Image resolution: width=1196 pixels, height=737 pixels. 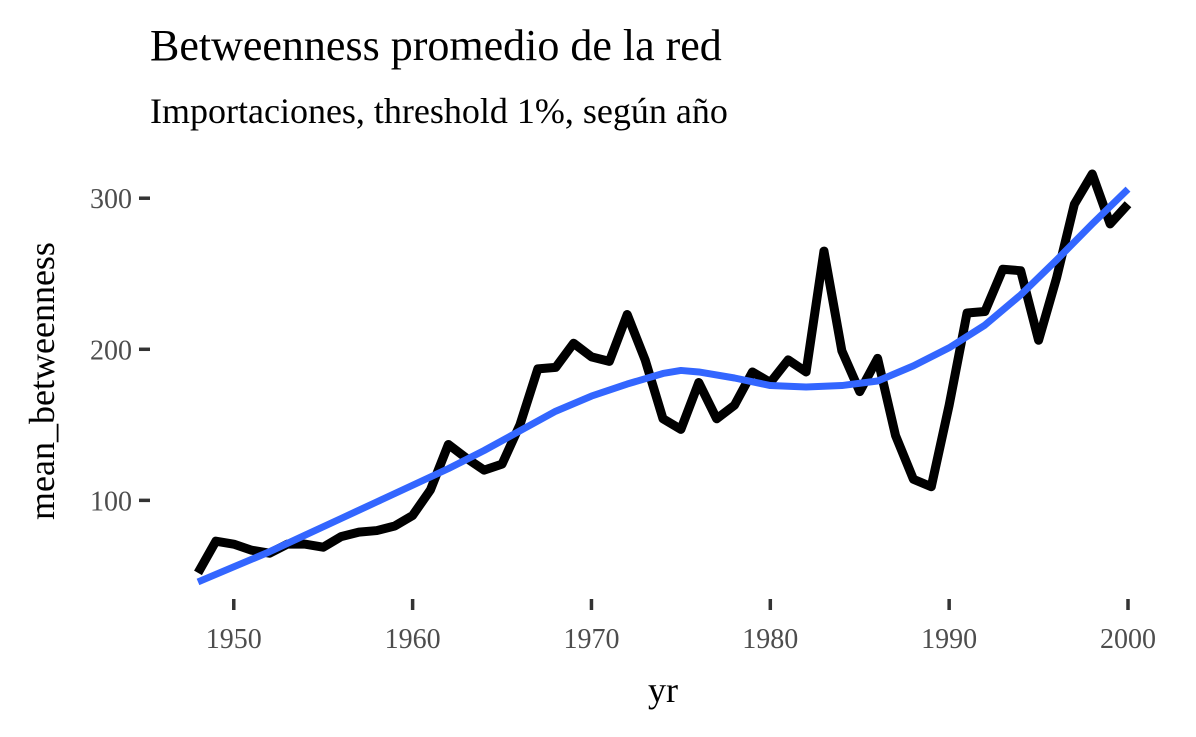 I want to click on y-axis: 100 200 300, so click(x=120, y=350).